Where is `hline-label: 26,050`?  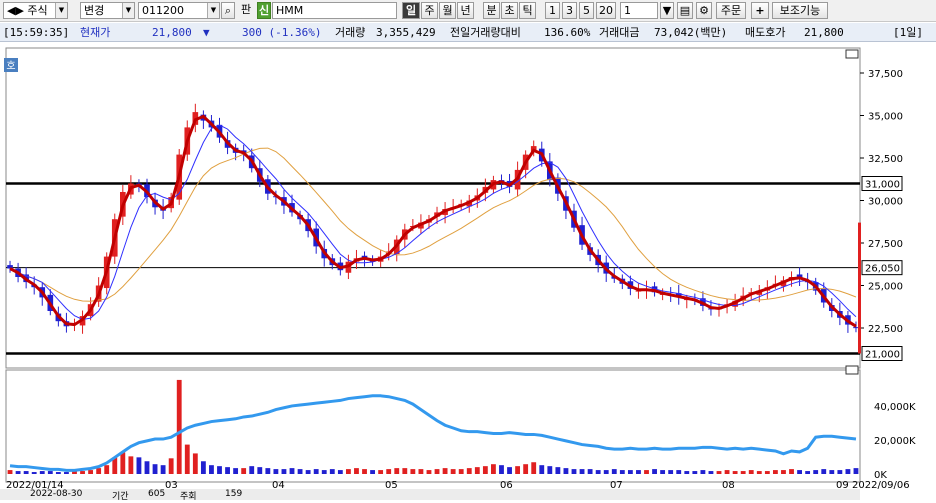
hline-label: 26,050 is located at coordinates (882, 269).